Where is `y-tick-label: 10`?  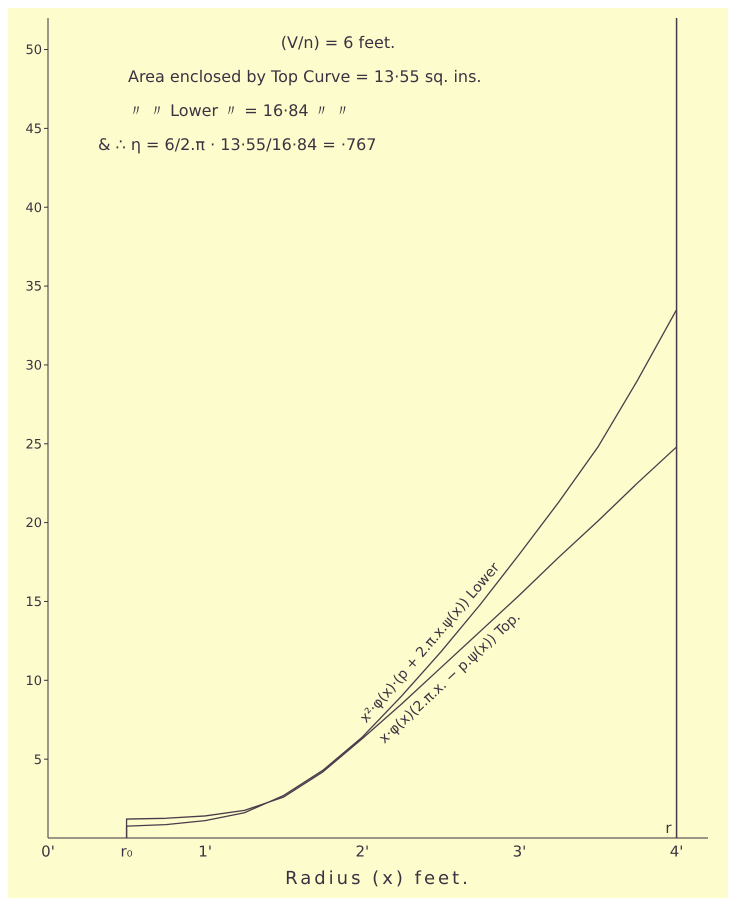
y-tick-label: 10 is located at coordinates (33, 681).